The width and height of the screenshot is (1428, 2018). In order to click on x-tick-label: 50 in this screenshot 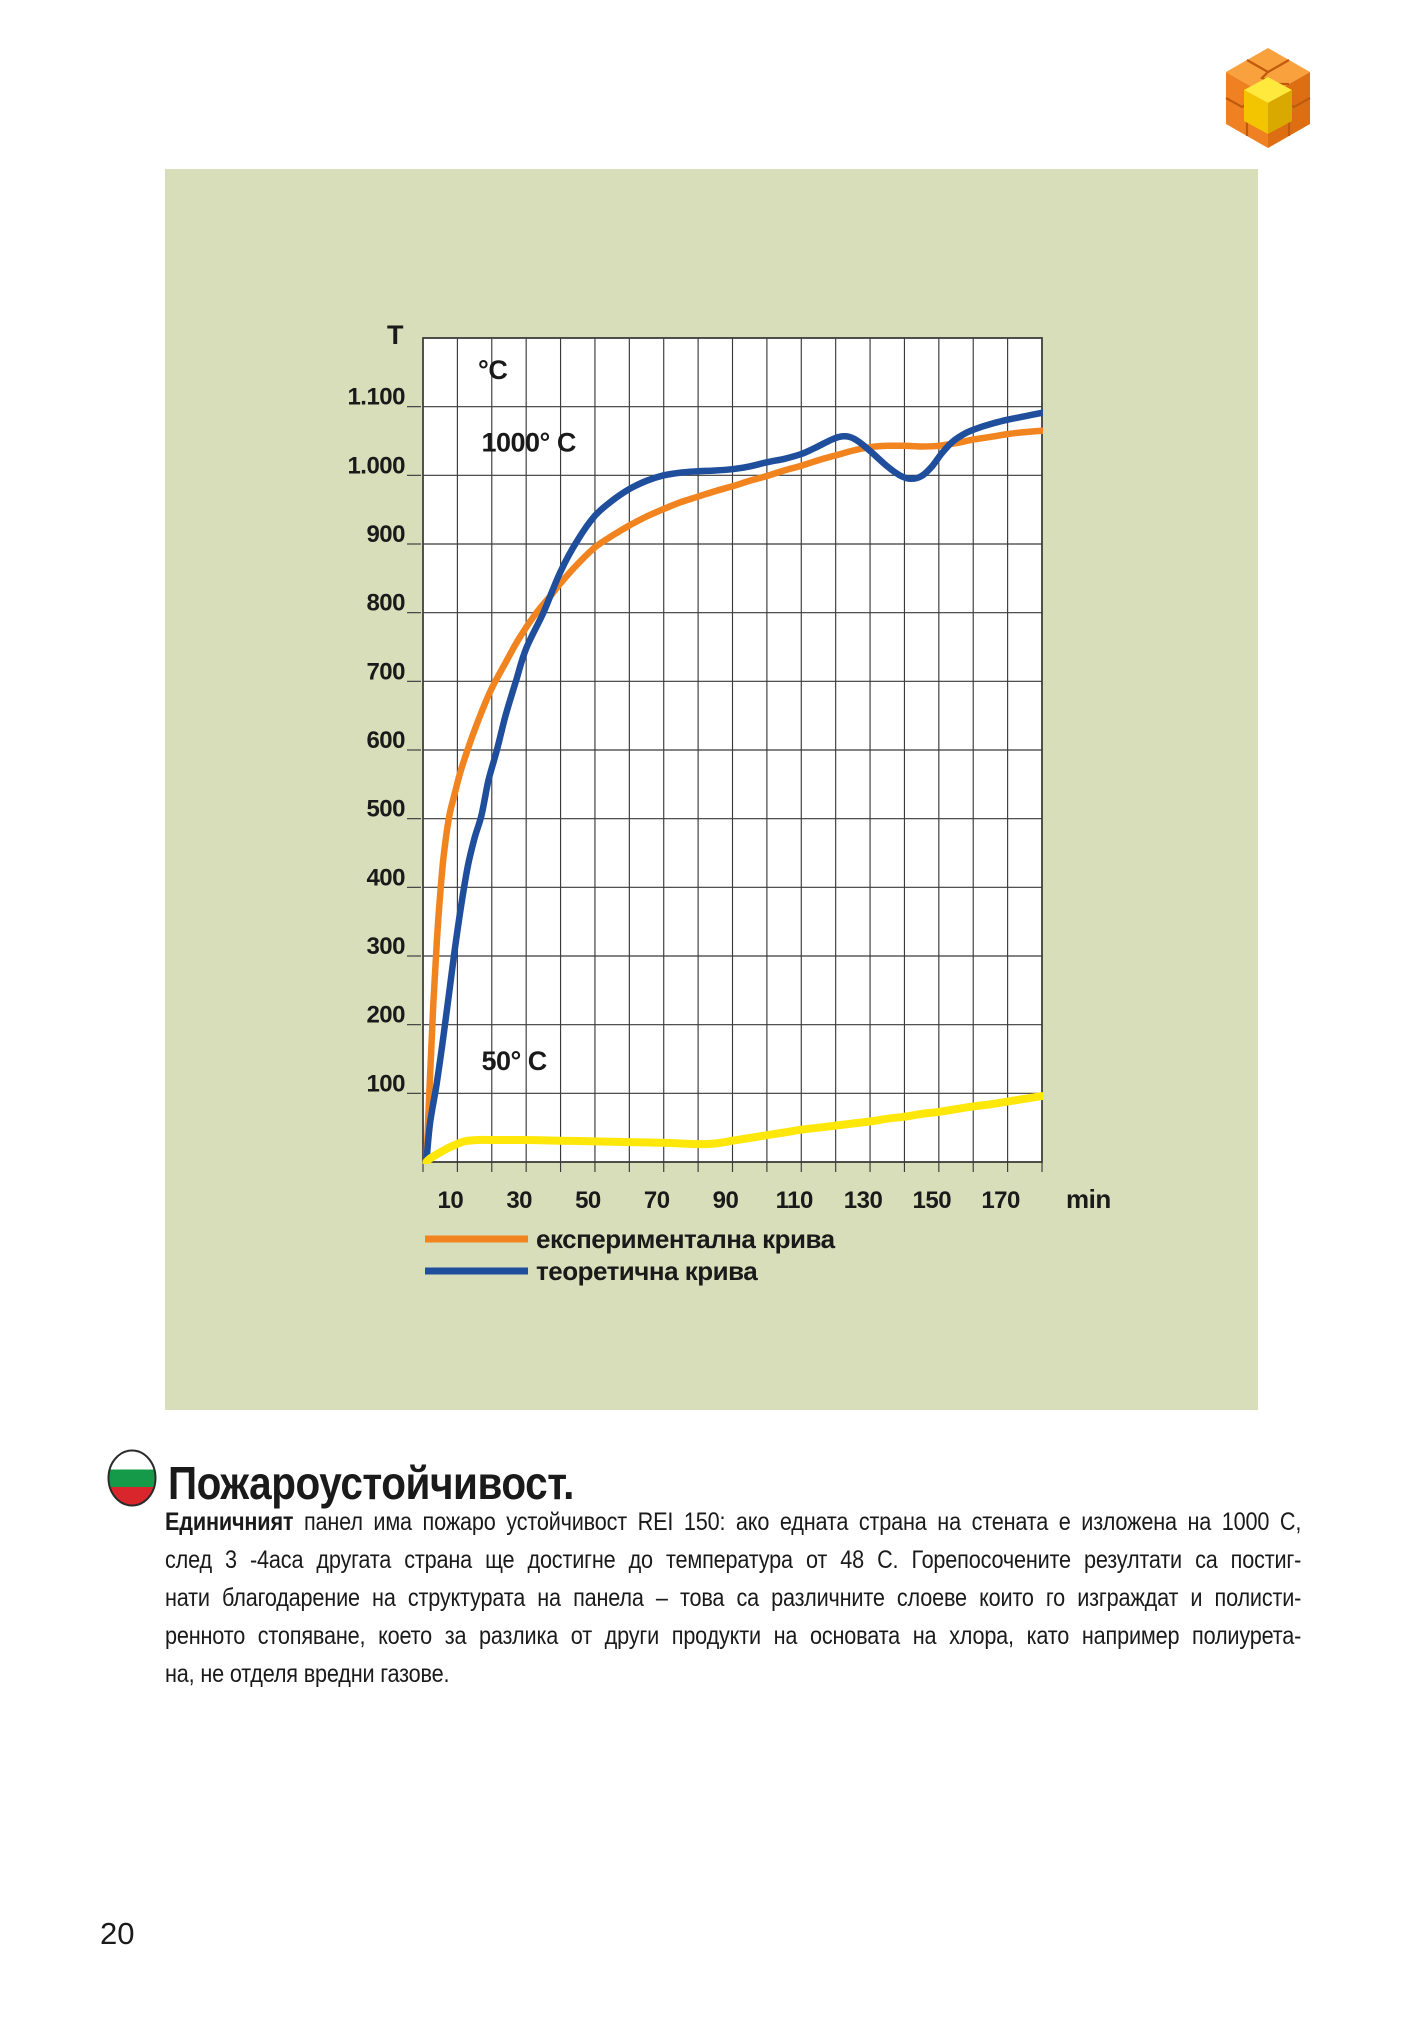, I will do `click(588, 1200)`.